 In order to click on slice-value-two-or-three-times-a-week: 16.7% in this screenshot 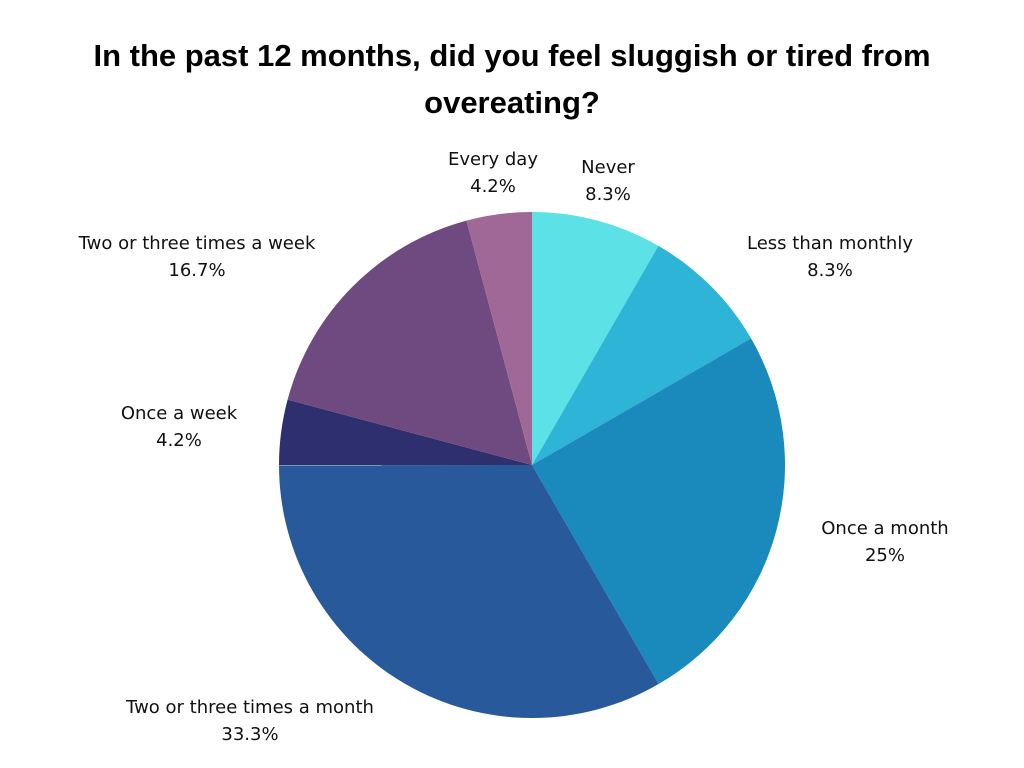, I will do `click(196, 270)`.